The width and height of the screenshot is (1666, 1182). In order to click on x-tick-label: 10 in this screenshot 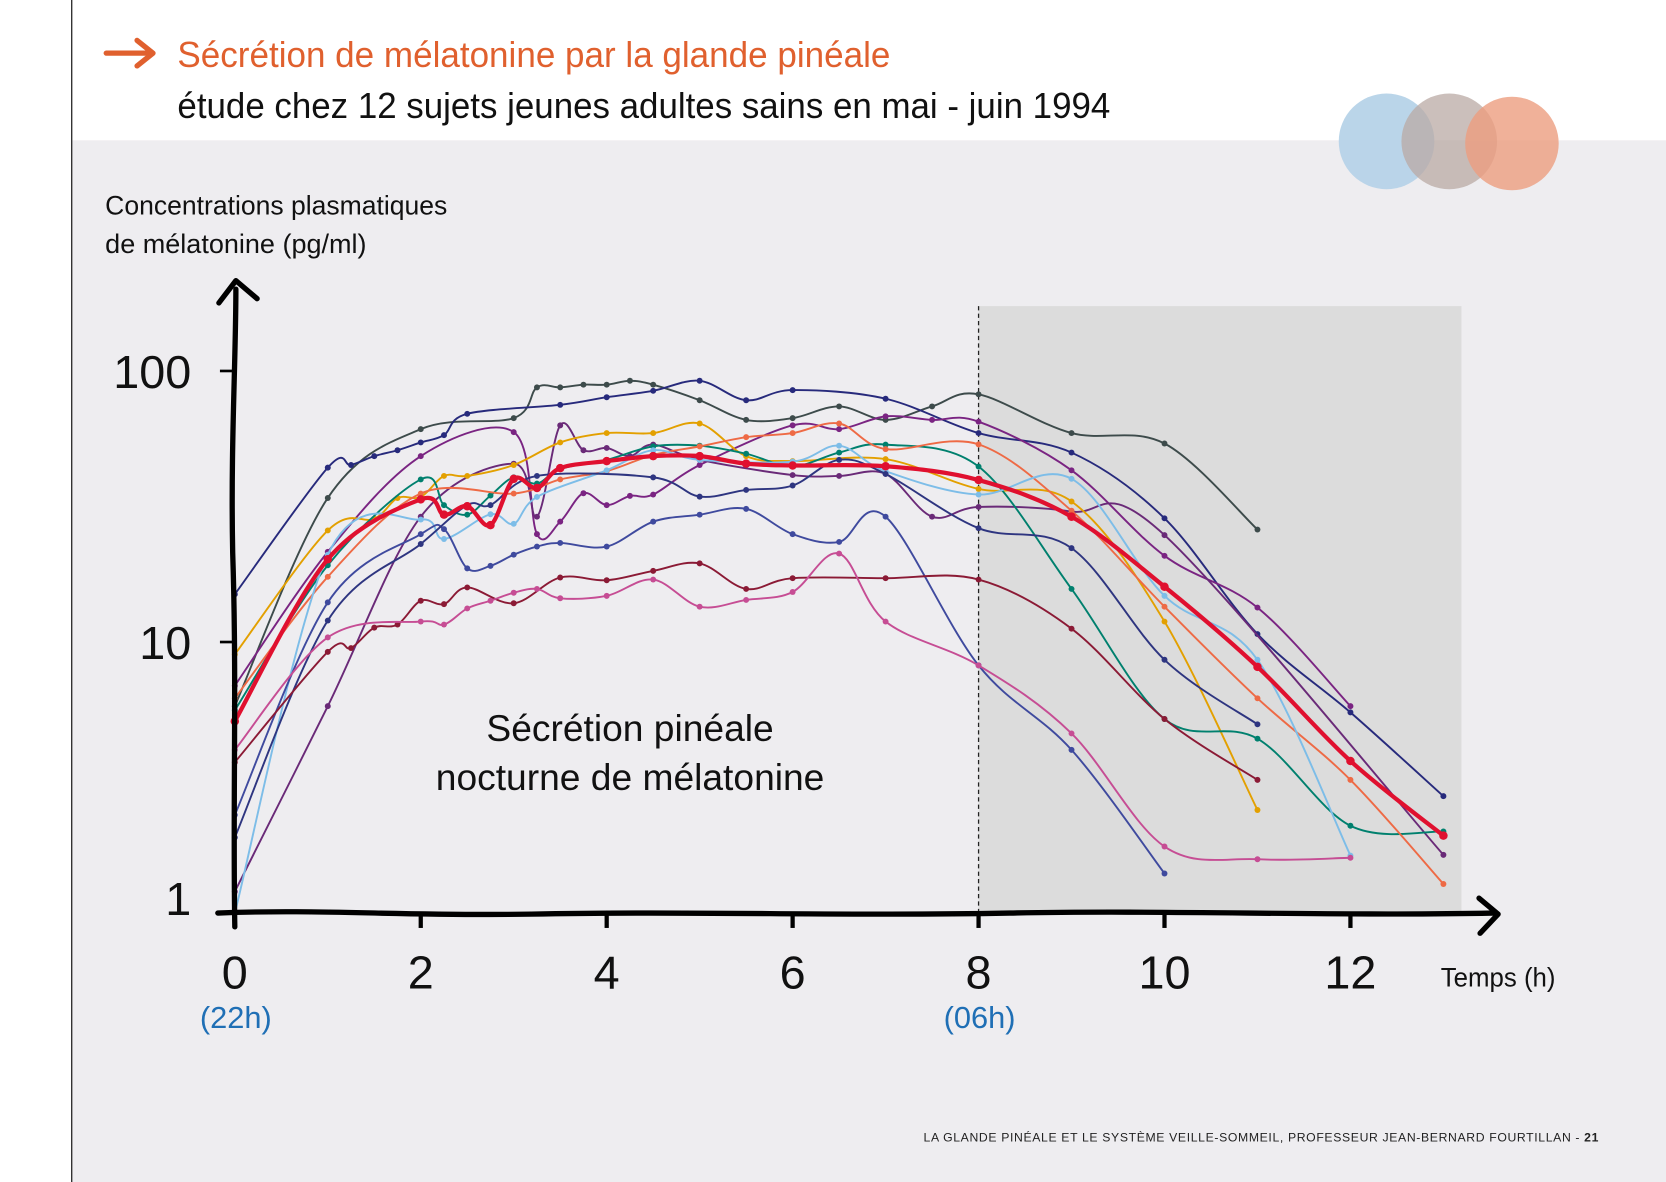, I will do `click(1164, 973)`.